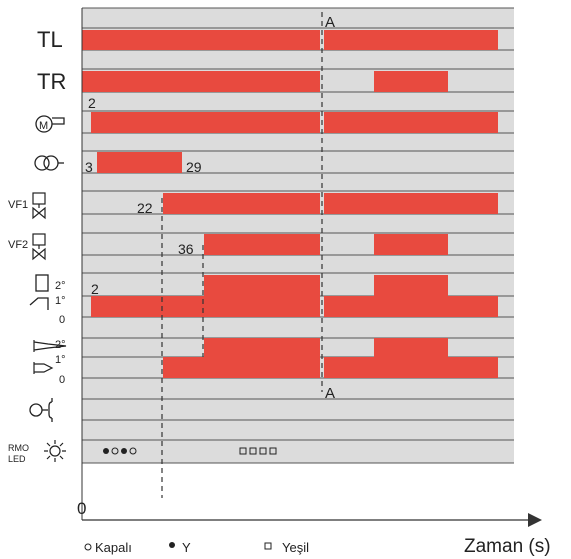 The width and height of the screenshot is (571, 559). What do you see at coordinates (172, 545) in the screenshot?
I see `legend-yellow-symbol` at bounding box center [172, 545].